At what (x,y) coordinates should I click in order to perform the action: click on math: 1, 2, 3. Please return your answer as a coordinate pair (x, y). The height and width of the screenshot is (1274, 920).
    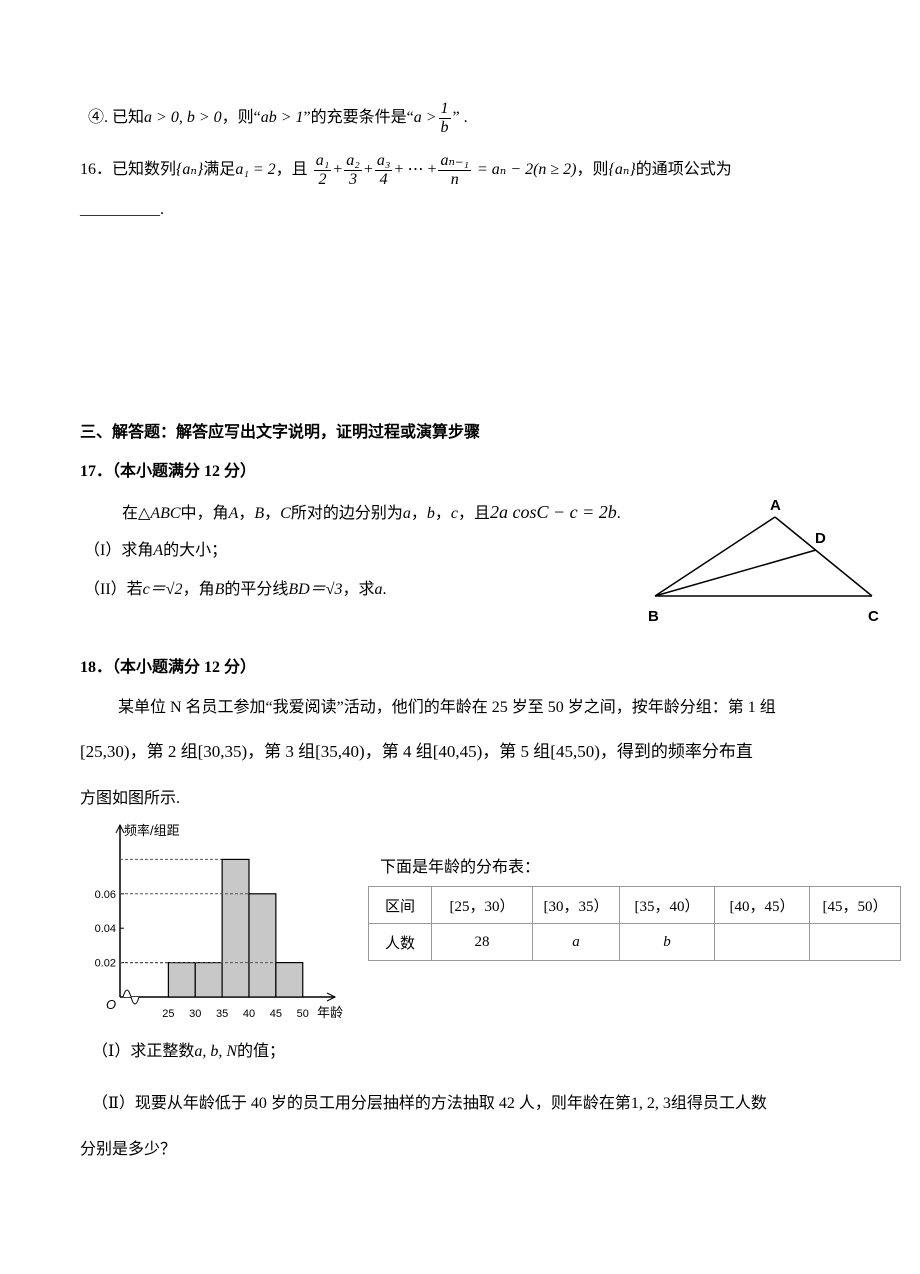
    Looking at the image, I should click on (650, 1103).